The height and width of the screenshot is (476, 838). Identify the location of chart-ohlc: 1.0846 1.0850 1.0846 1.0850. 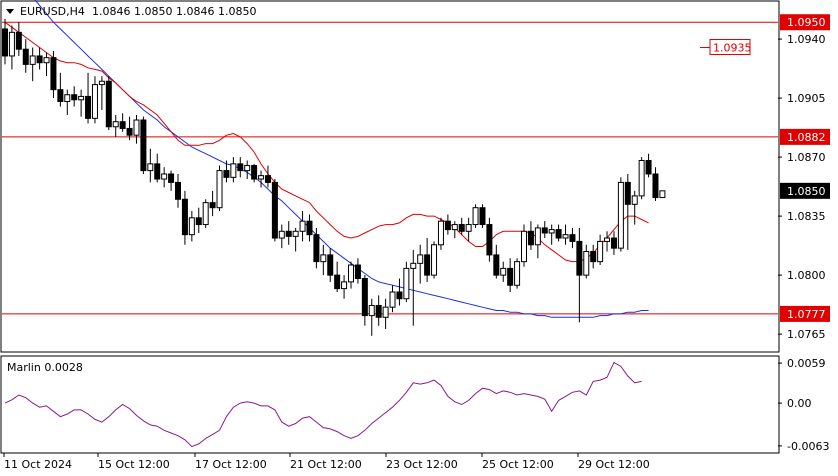
(174, 11).